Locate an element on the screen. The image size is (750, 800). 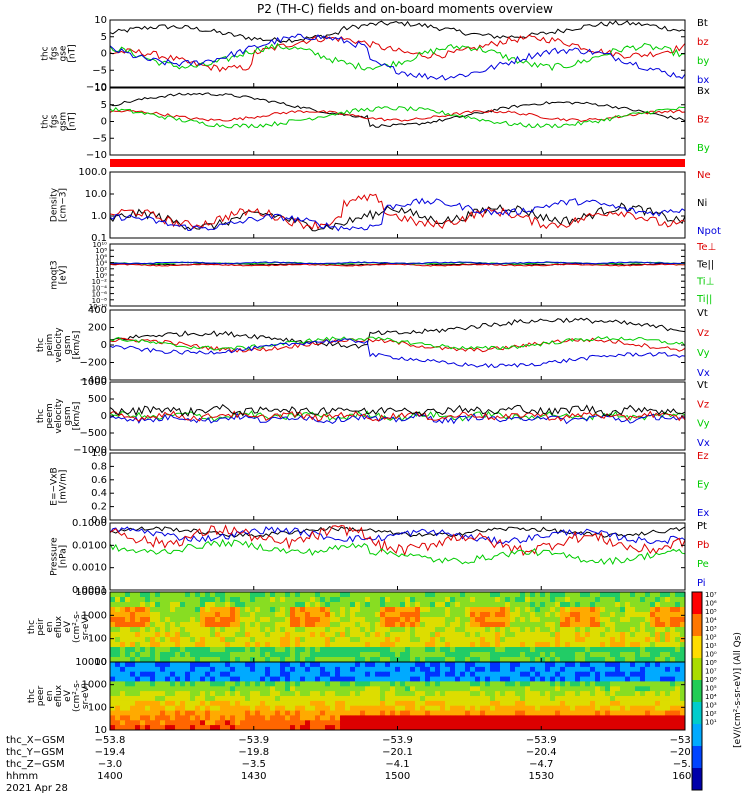
y-tick-label: 0.8 is located at coordinates (99, 466).